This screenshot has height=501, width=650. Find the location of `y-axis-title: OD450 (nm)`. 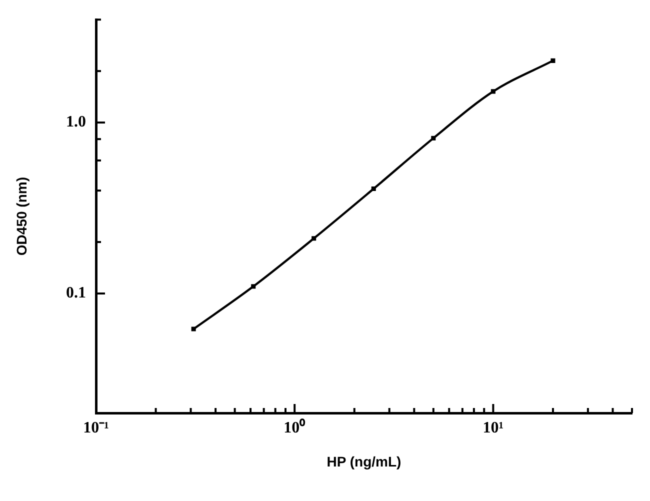

y-axis-title: OD450 (nm) is located at coordinates (21, 216).